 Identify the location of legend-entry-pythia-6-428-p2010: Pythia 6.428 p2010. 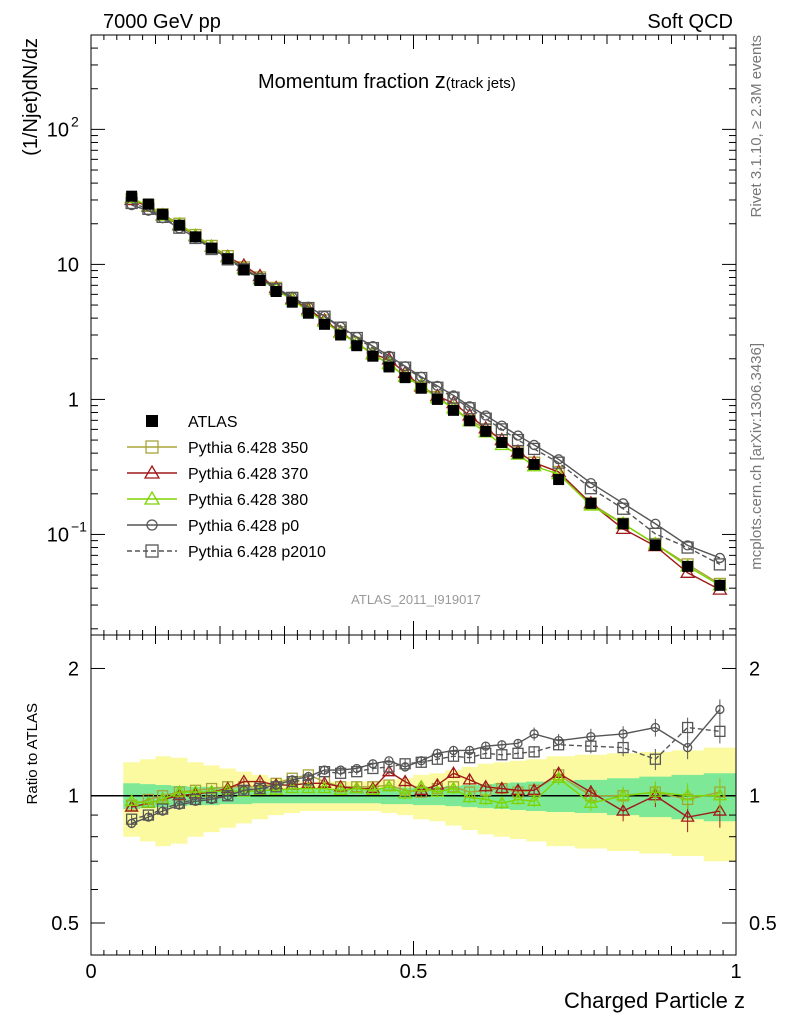
(226, 552).